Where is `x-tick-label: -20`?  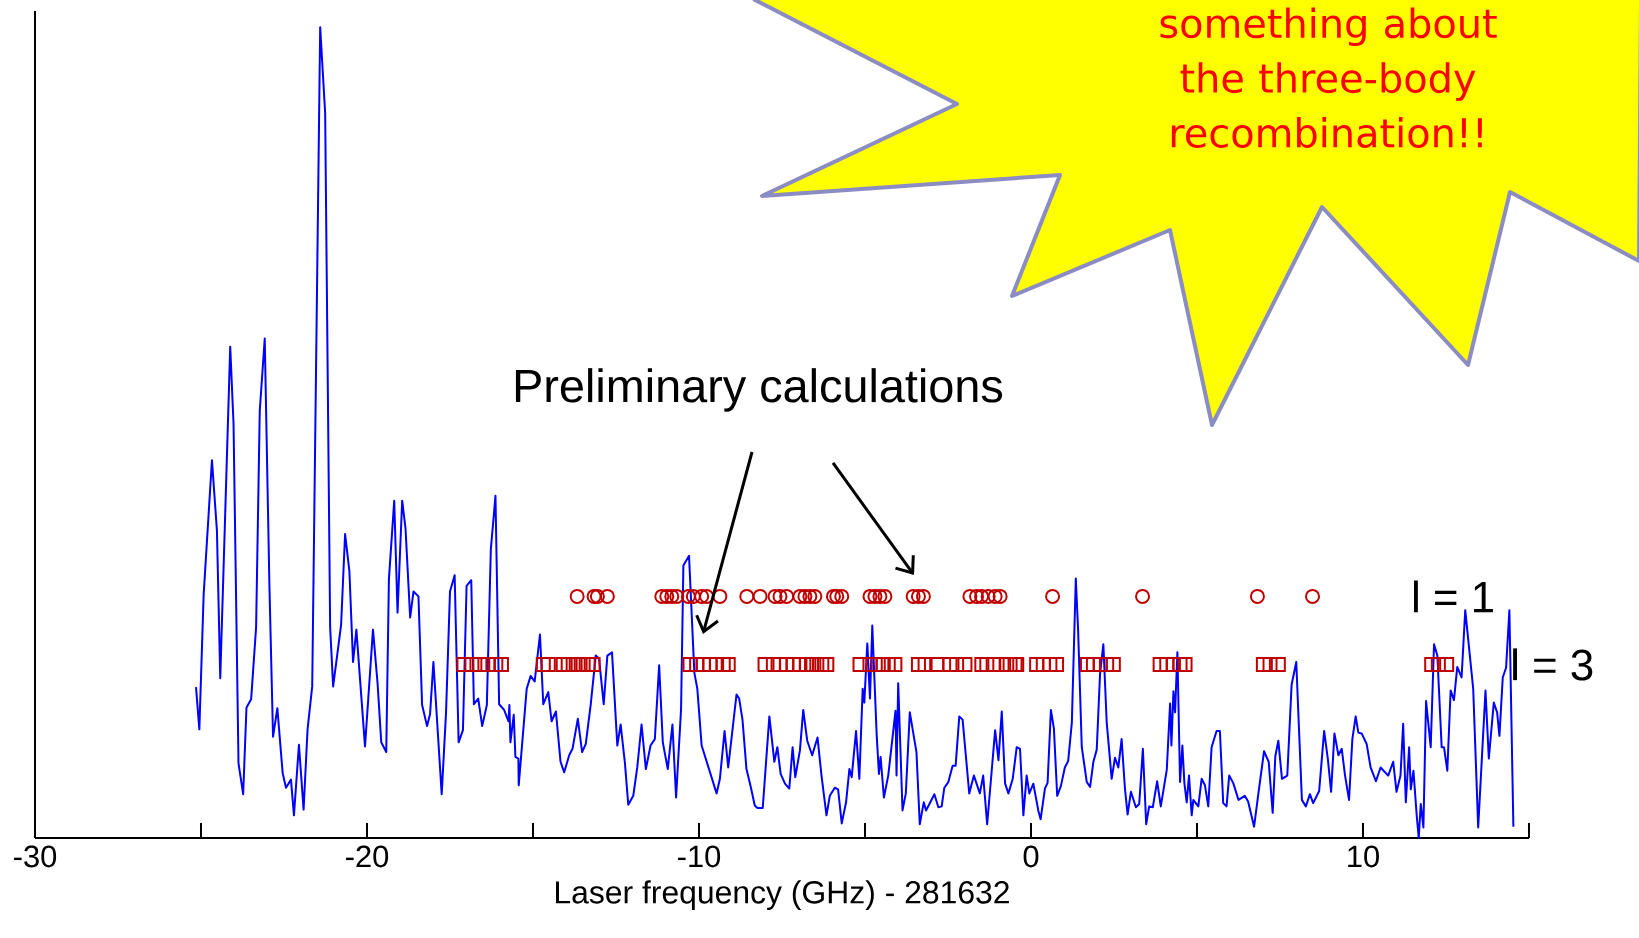
x-tick-label: -20 is located at coordinates (367, 856).